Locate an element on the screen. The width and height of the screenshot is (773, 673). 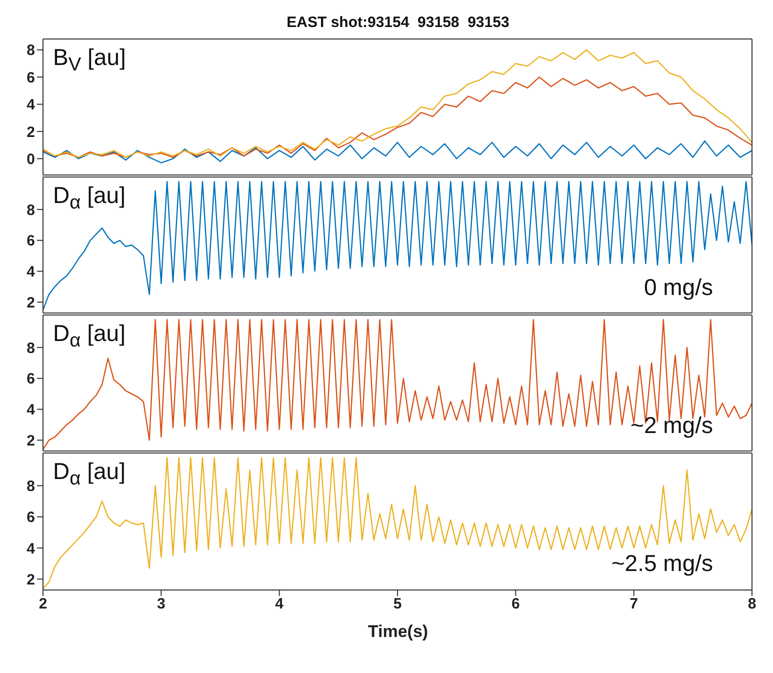
annotation: ~2 mg/s is located at coordinates (671, 425).